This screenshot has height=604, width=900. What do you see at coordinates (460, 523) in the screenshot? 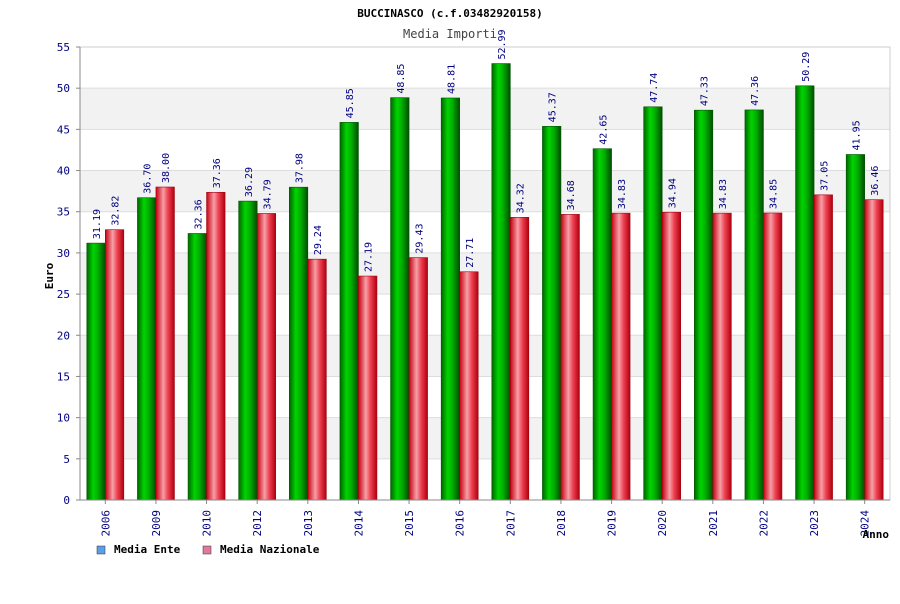
I see `x-tick-label: 2016` at bounding box center [460, 523].